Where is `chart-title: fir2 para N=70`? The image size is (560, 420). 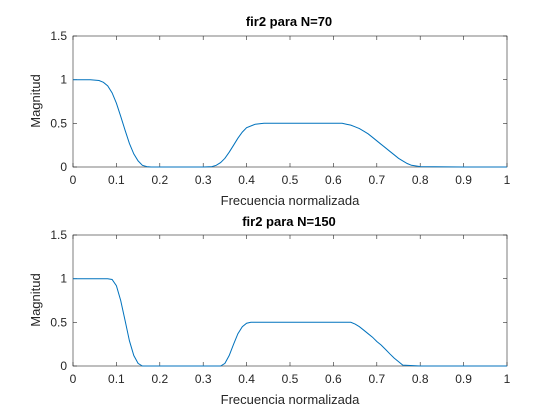
chart-title: fir2 para N=70 is located at coordinates (289, 21).